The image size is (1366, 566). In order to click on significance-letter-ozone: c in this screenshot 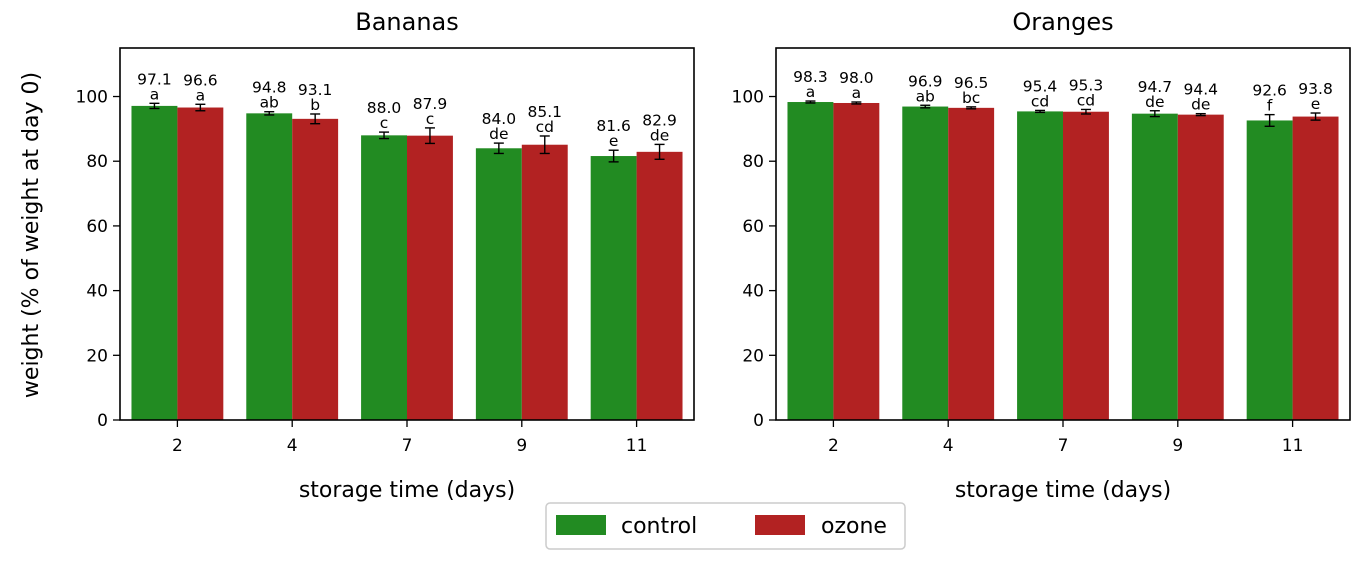, I will do `click(430, 119)`.